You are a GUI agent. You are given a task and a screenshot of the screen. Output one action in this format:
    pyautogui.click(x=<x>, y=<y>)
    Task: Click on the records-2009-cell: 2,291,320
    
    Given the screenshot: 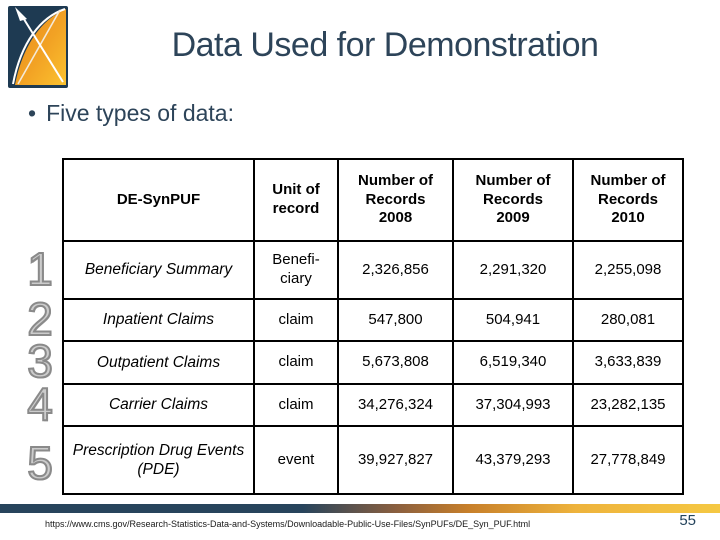 What is the action you would take?
    pyautogui.click(x=513, y=270)
    